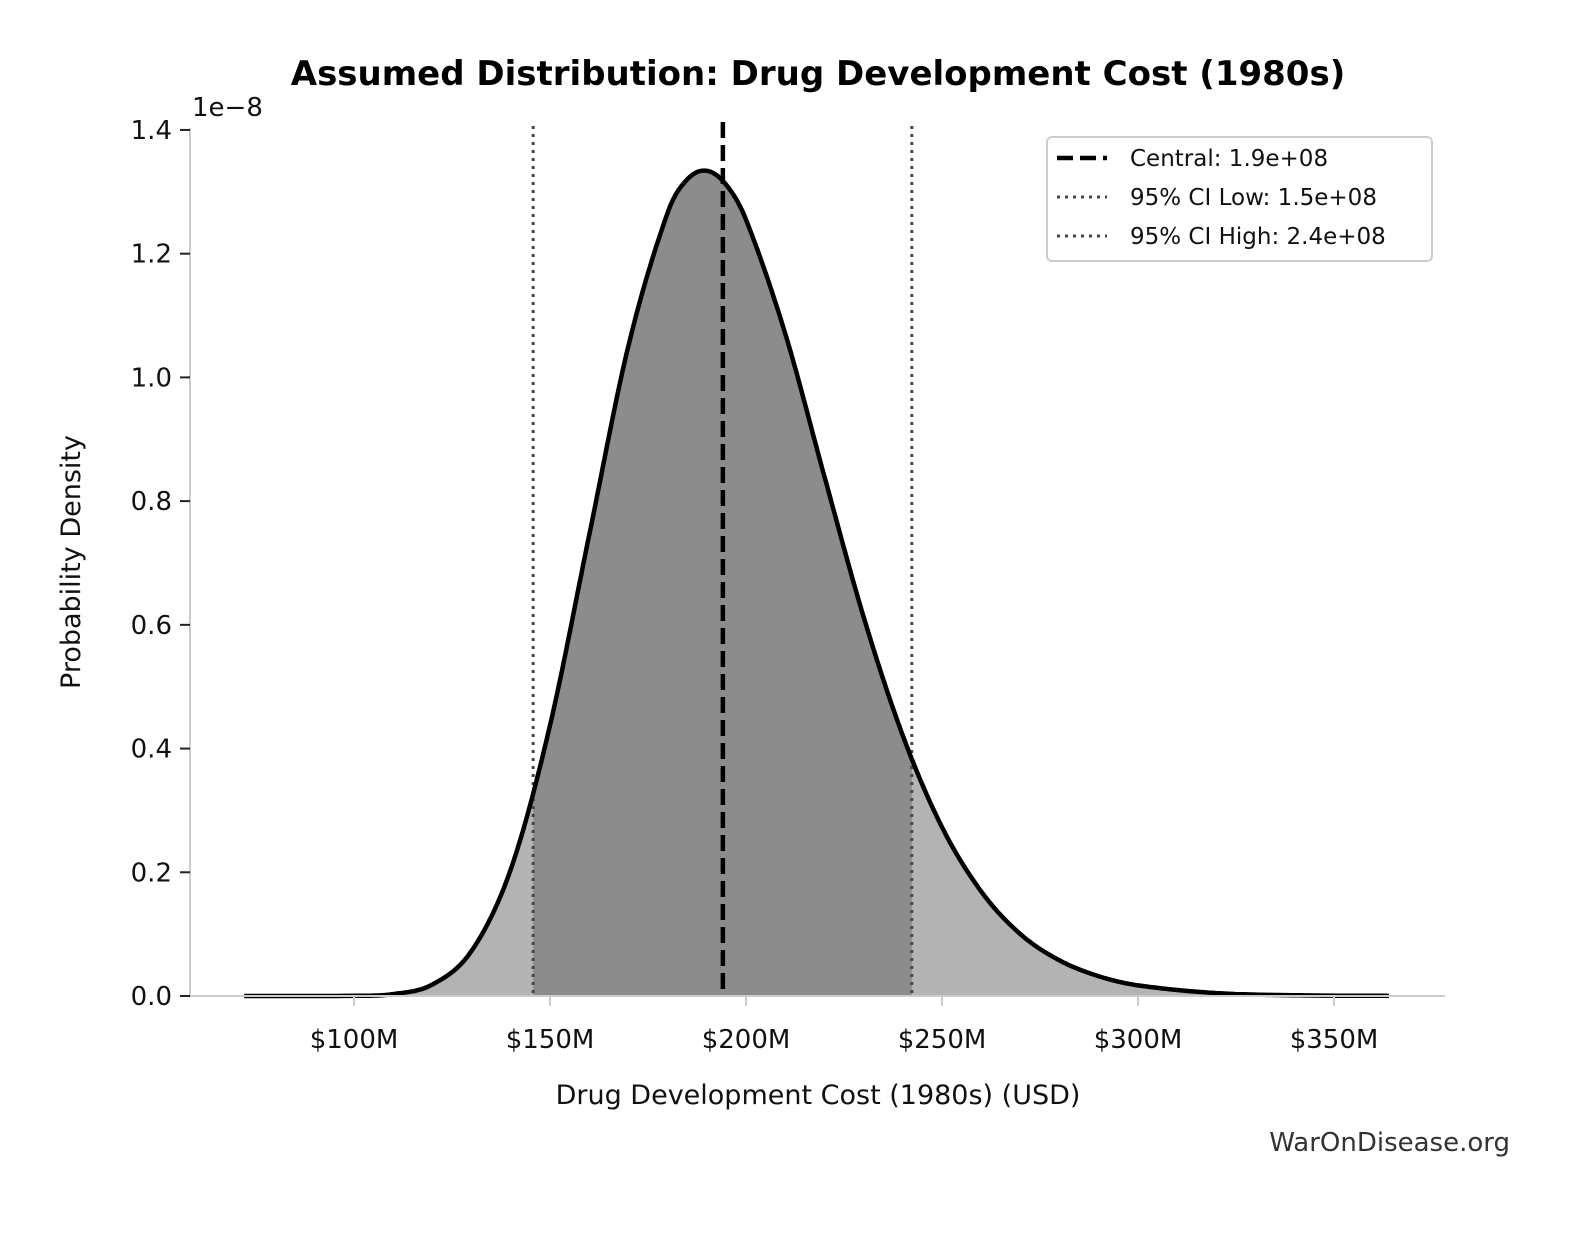 This screenshot has height=1234, width=1594. What do you see at coordinates (1334, 1040) in the screenshot?
I see `x-tick-label: $350M` at bounding box center [1334, 1040].